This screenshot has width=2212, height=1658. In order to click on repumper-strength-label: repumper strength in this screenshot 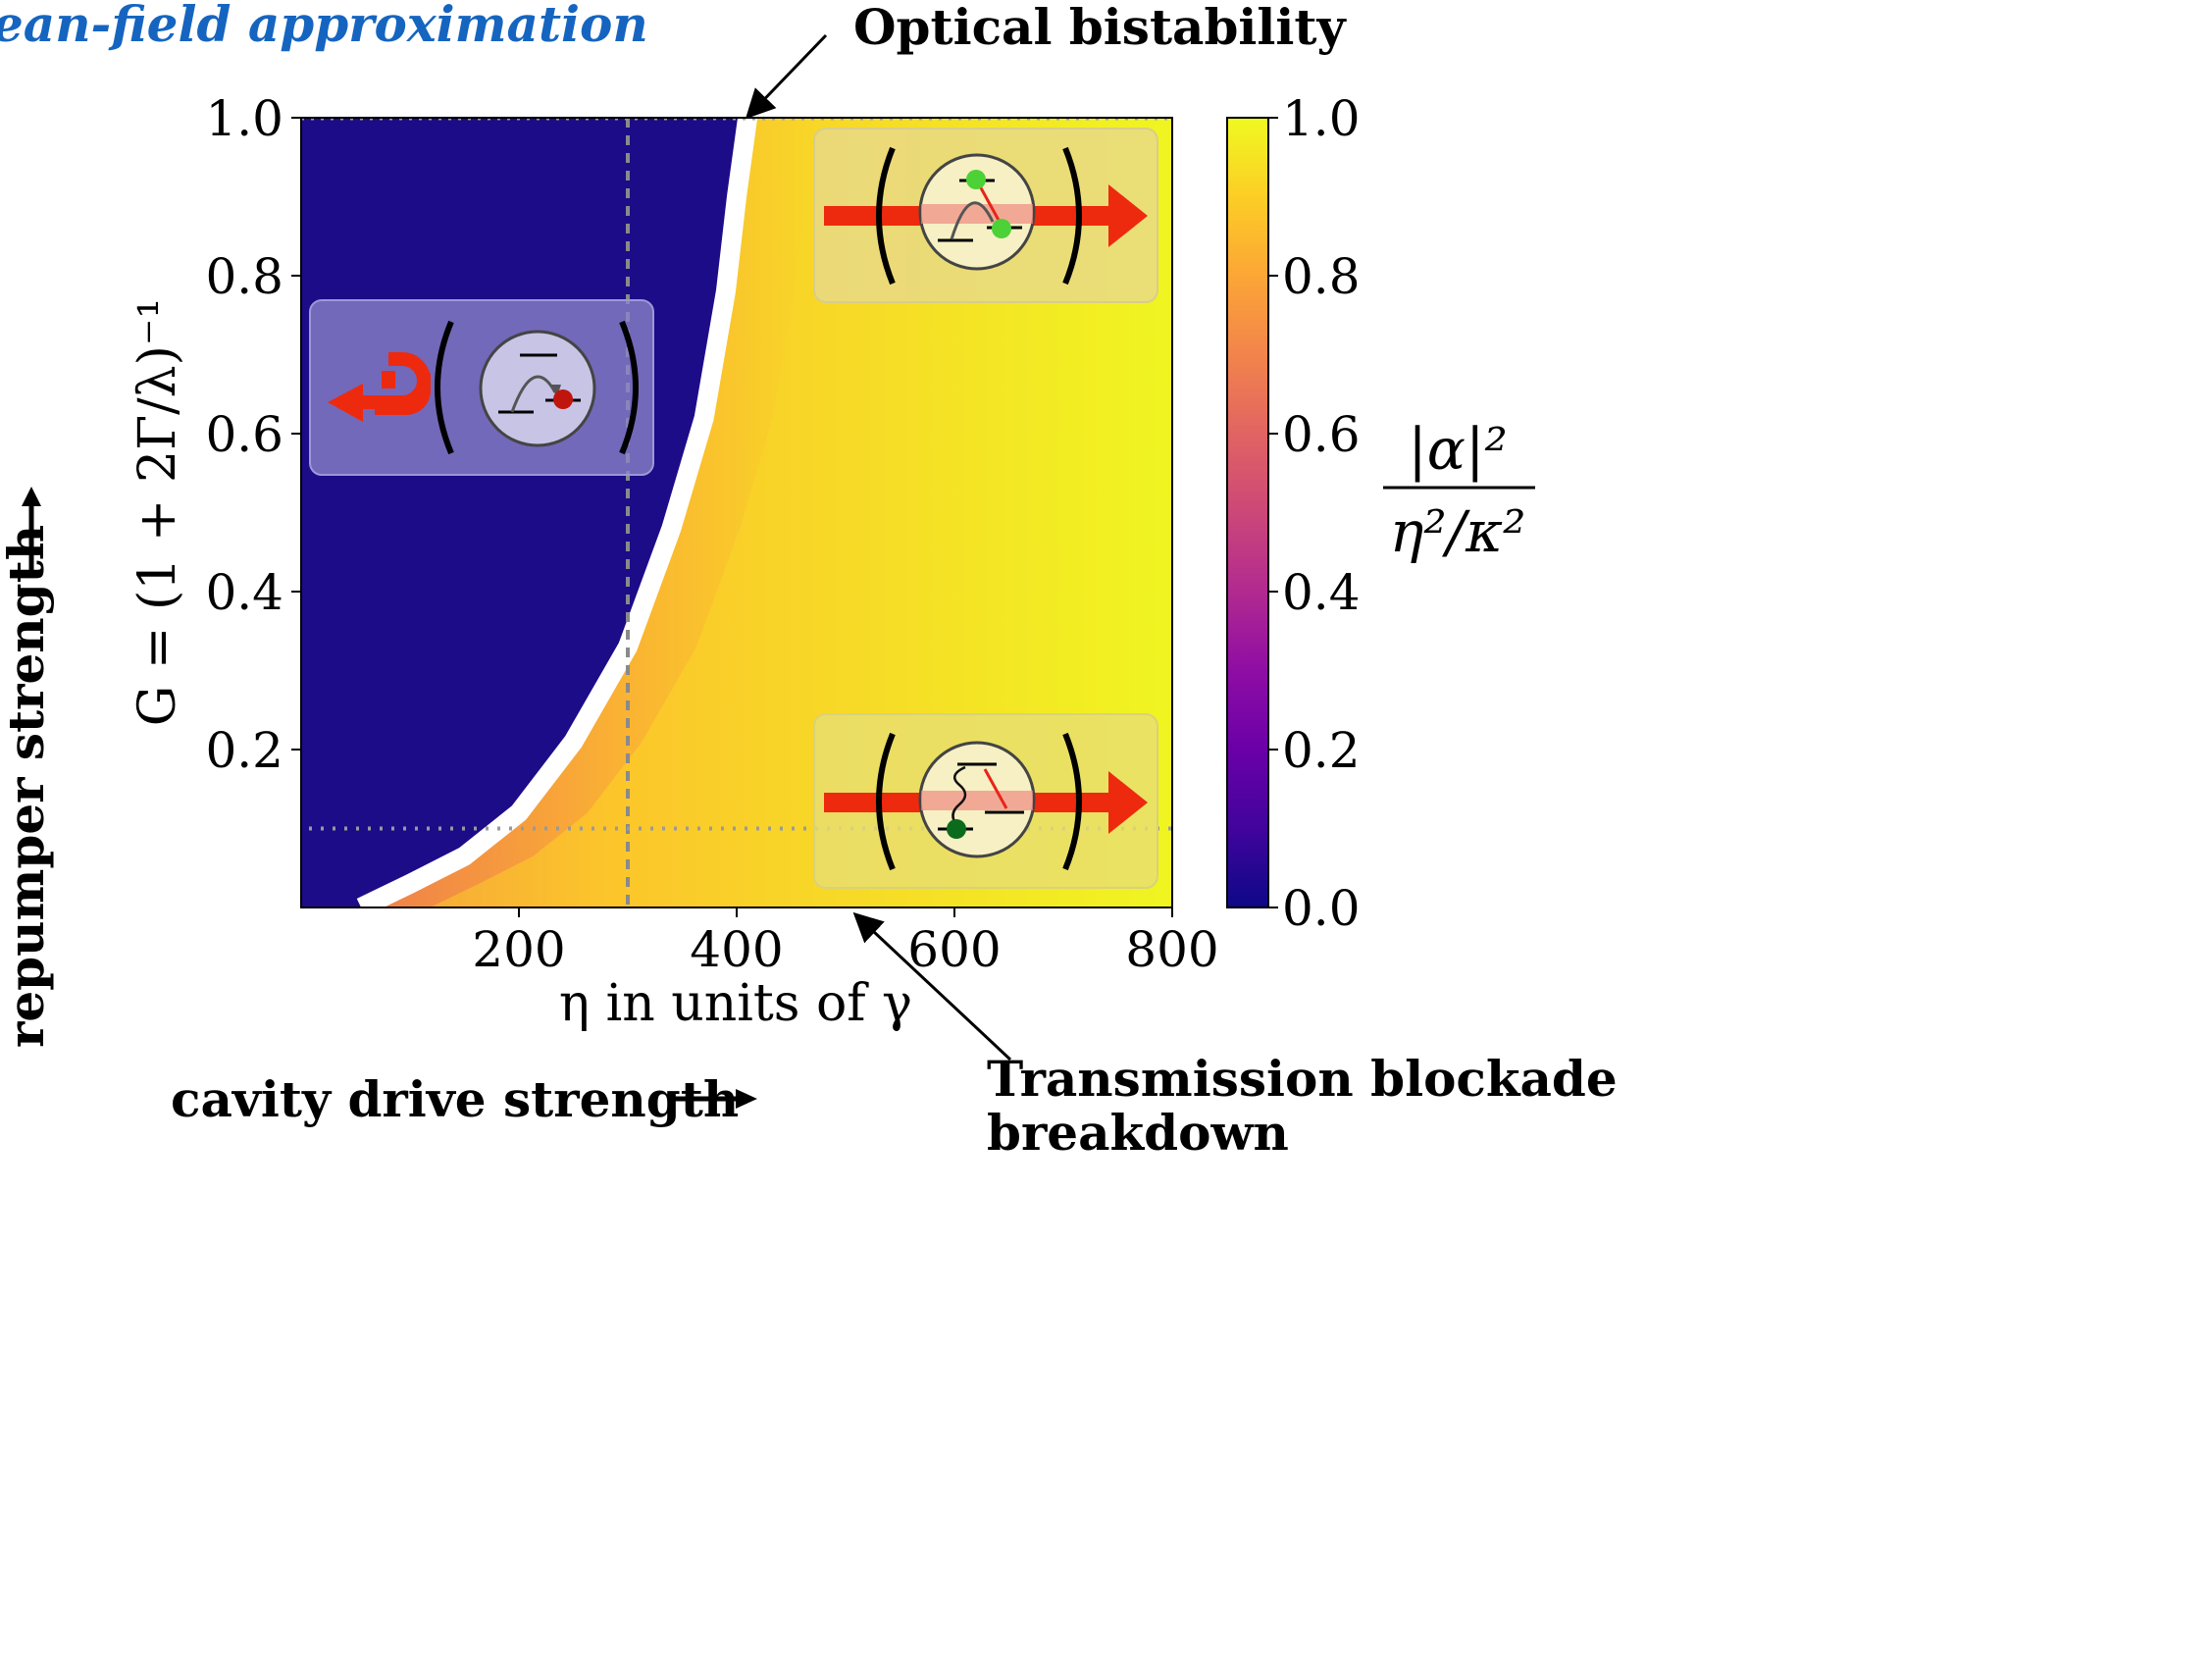, I will do `click(27, 786)`.